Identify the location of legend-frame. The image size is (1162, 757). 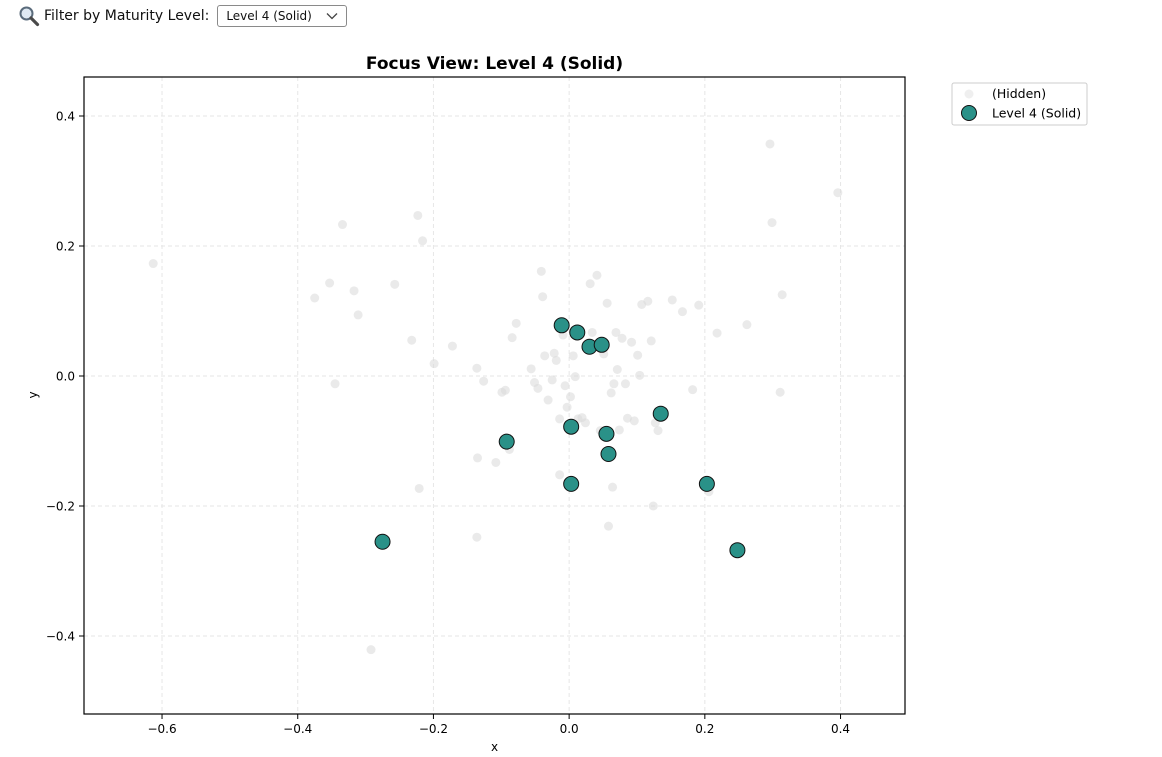
(1019, 104).